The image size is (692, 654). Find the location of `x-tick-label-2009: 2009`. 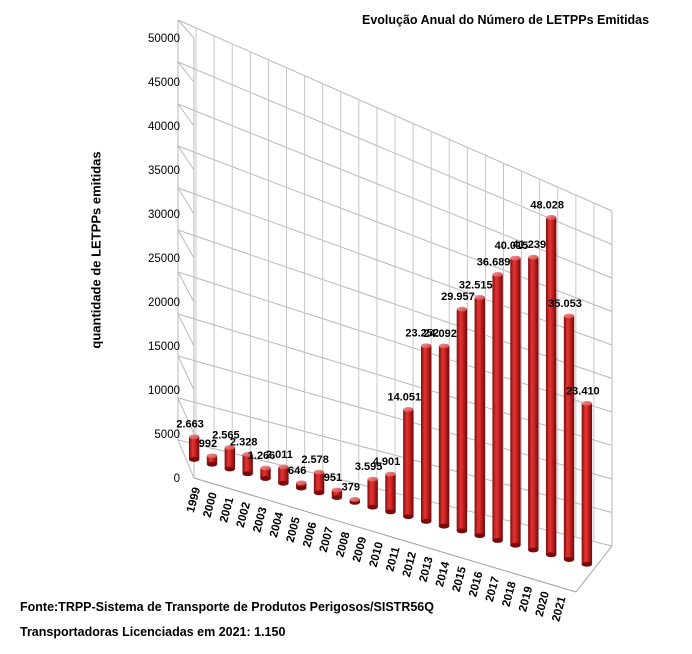

x-tick-label-2009: 2009 is located at coordinates (360, 550).